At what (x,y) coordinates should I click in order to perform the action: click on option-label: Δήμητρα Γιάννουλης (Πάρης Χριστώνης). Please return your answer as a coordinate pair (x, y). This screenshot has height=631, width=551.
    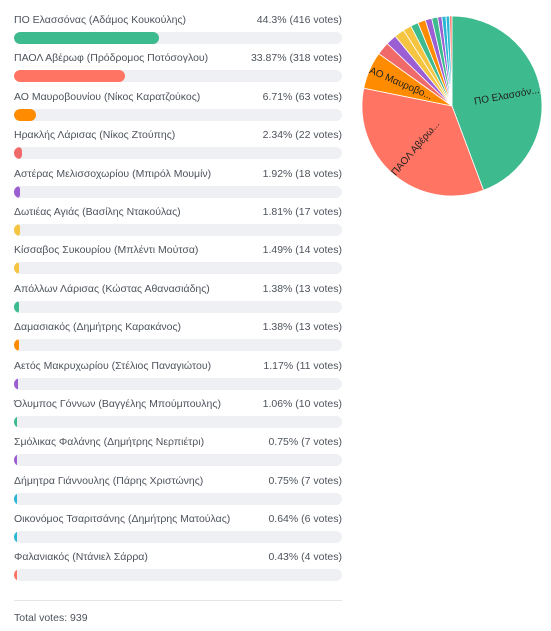
    Looking at the image, I should click on (109, 480).